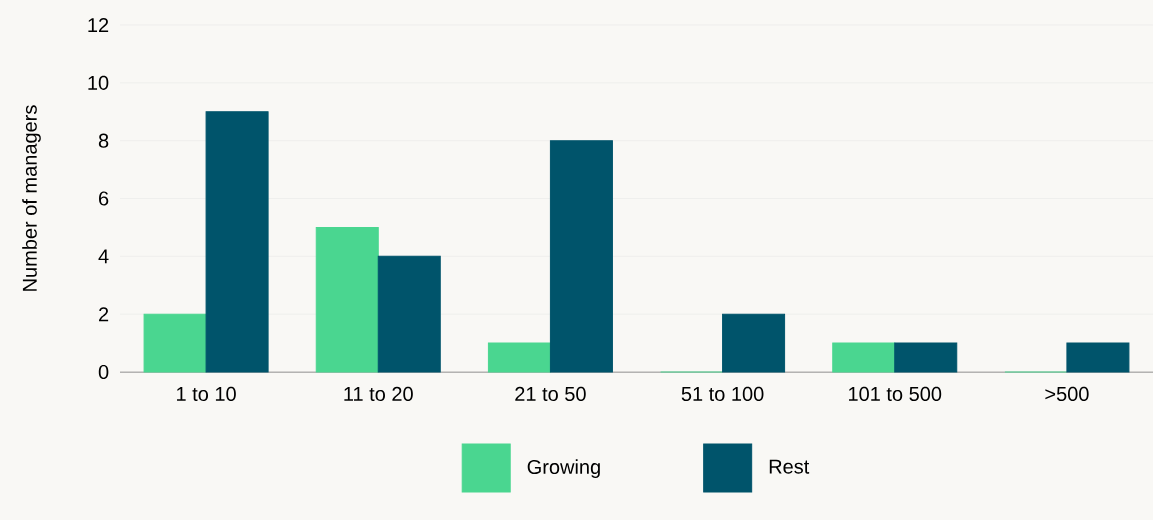 This screenshot has height=520, width=1153. Describe the element at coordinates (1067, 394) in the screenshot. I see `x-tick-label: >500` at that location.